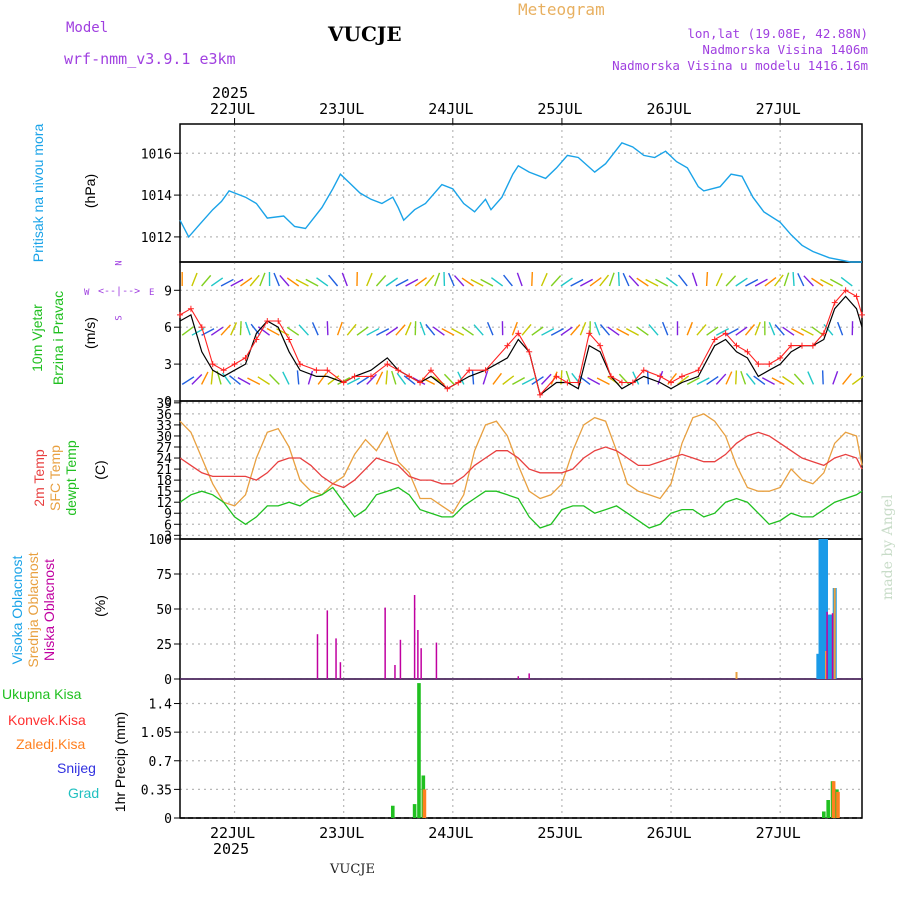 The image size is (900, 900). Describe the element at coordinates (341, 833) in the screenshot. I see `day-label-bottom: 23JUL` at that location.